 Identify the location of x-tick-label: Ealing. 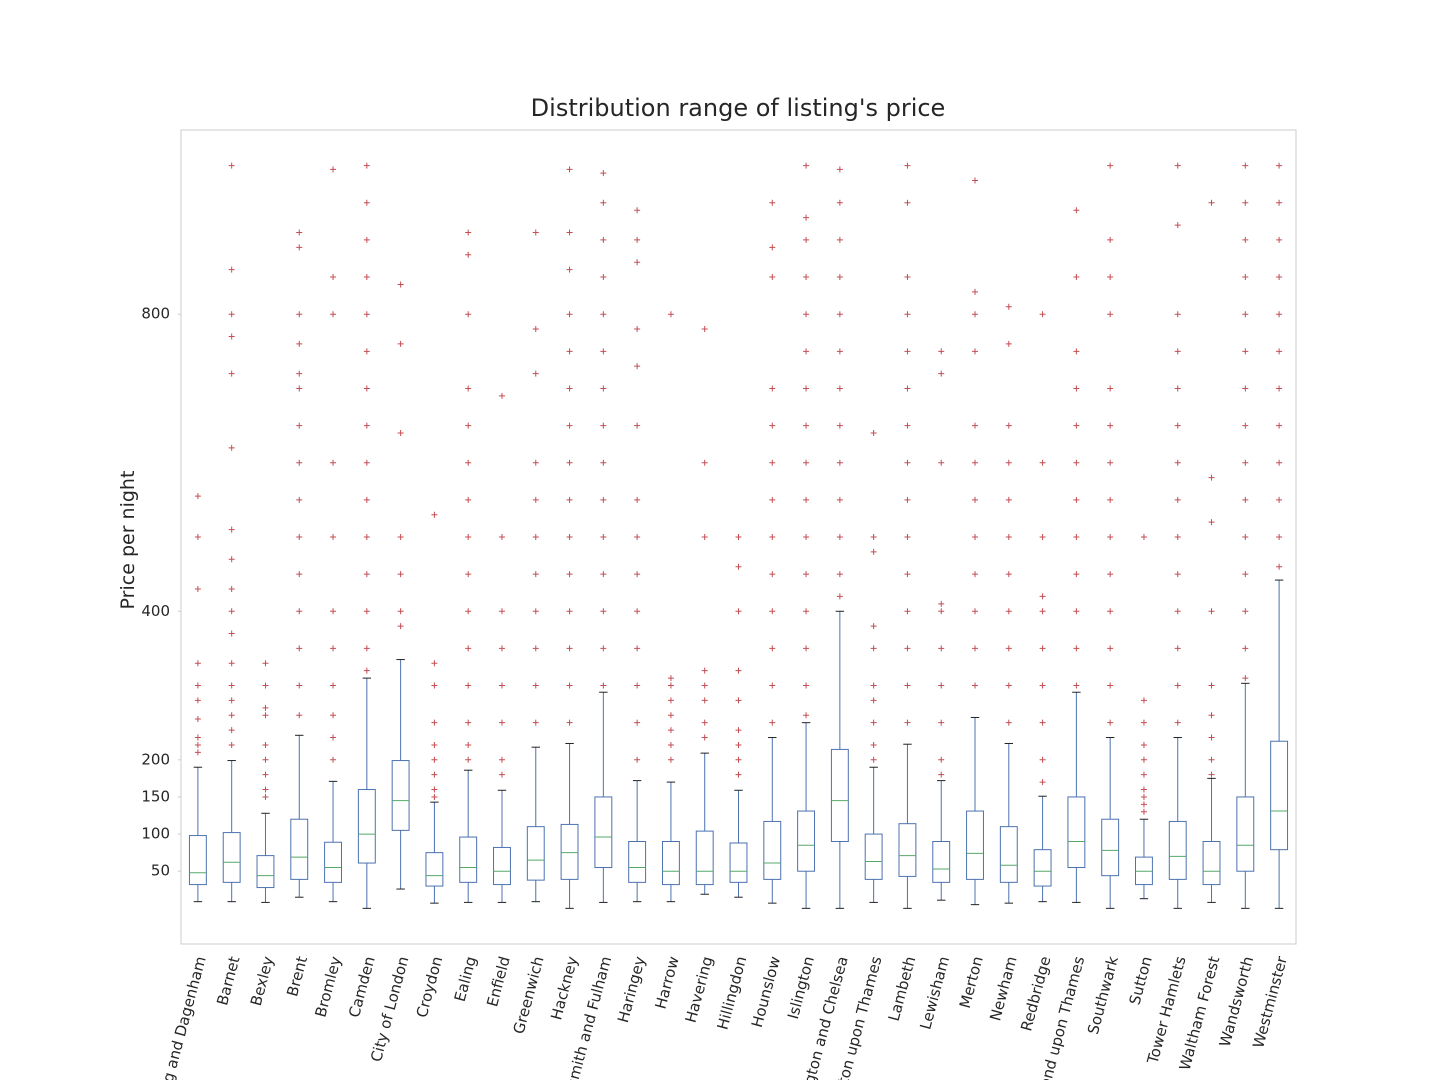
(465, 978).